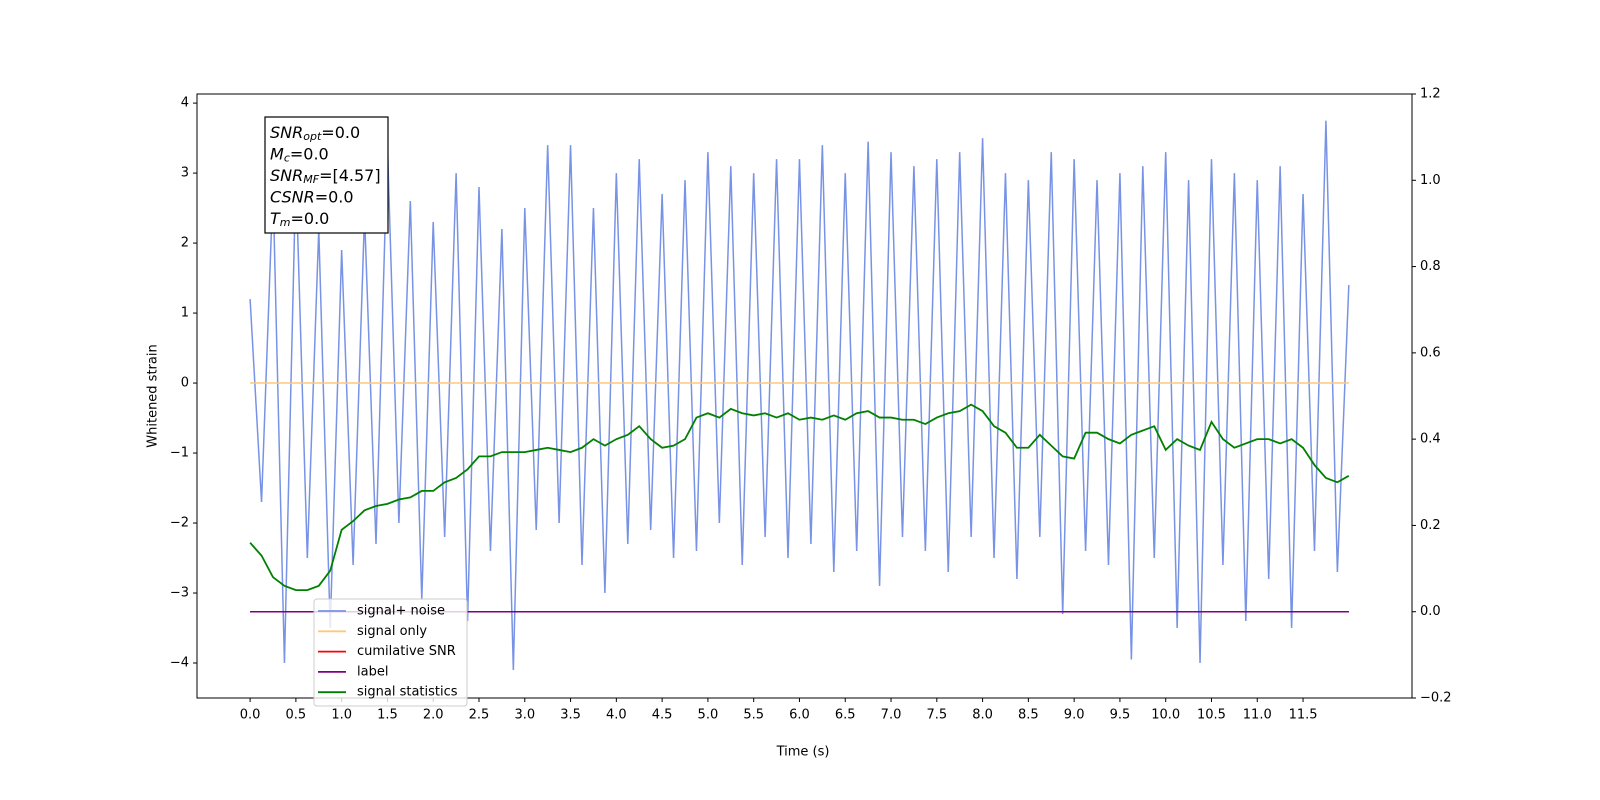 This screenshot has height=800, width=1600. What do you see at coordinates (1430, 266) in the screenshot?
I see `y2-tick-label: 0.8` at bounding box center [1430, 266].